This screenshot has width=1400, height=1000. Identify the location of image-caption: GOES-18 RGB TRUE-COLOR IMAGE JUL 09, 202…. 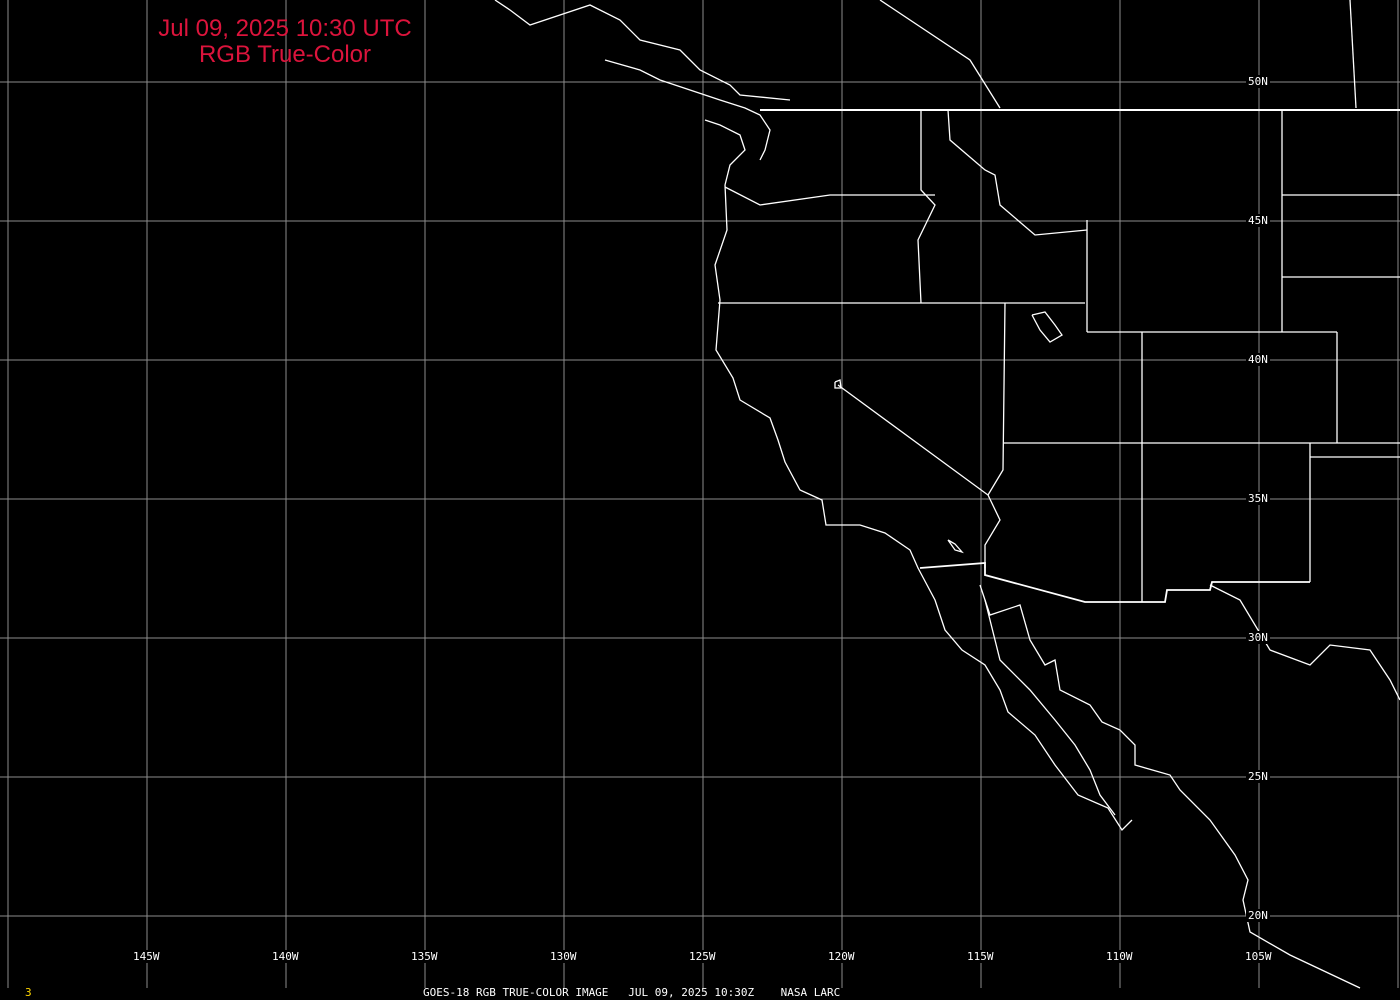
(632, 992).